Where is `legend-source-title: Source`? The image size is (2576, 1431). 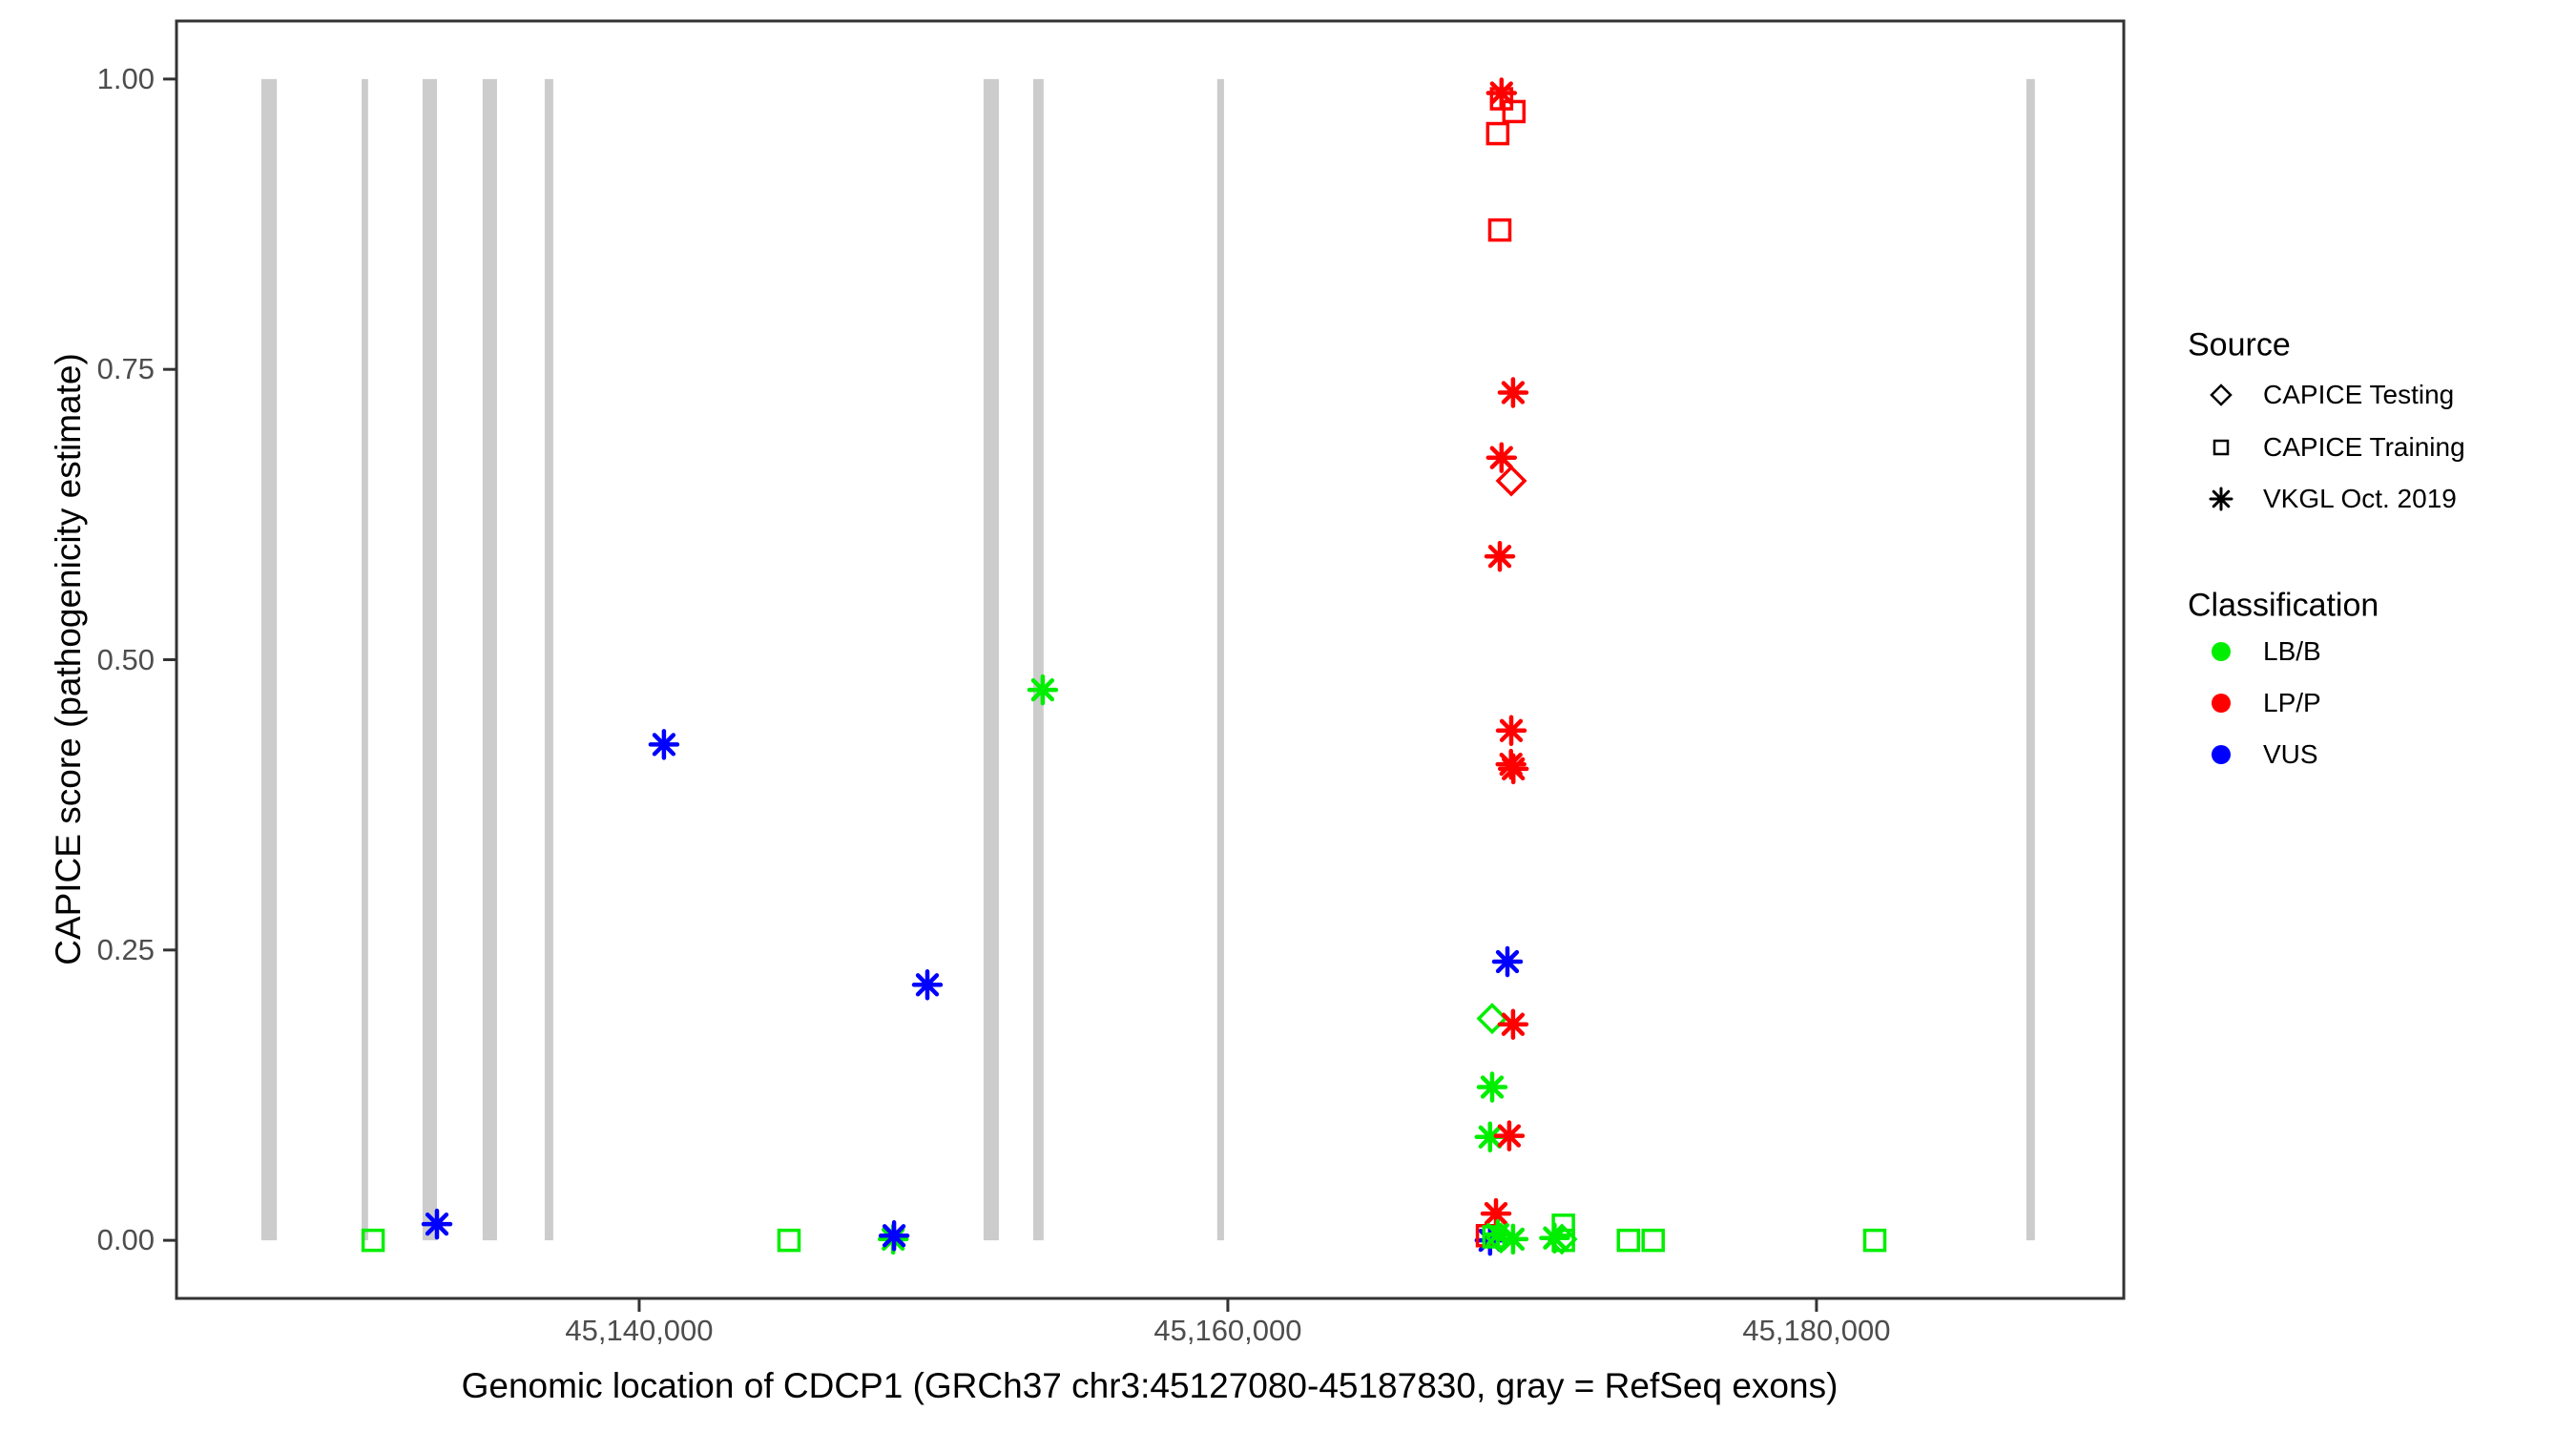
legend-source-title: Source is located at coordinates (2239, 344).